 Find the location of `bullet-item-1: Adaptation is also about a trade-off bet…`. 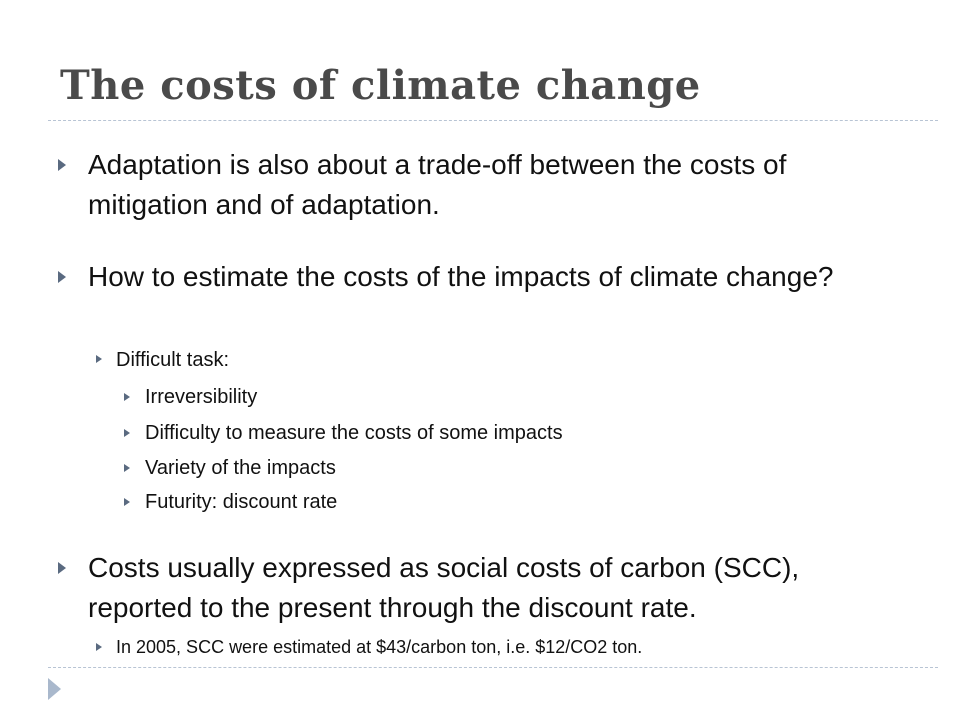

bullet-item-1: Adaptation is also about a trade-off bet… is located at coordinates (483, 185).